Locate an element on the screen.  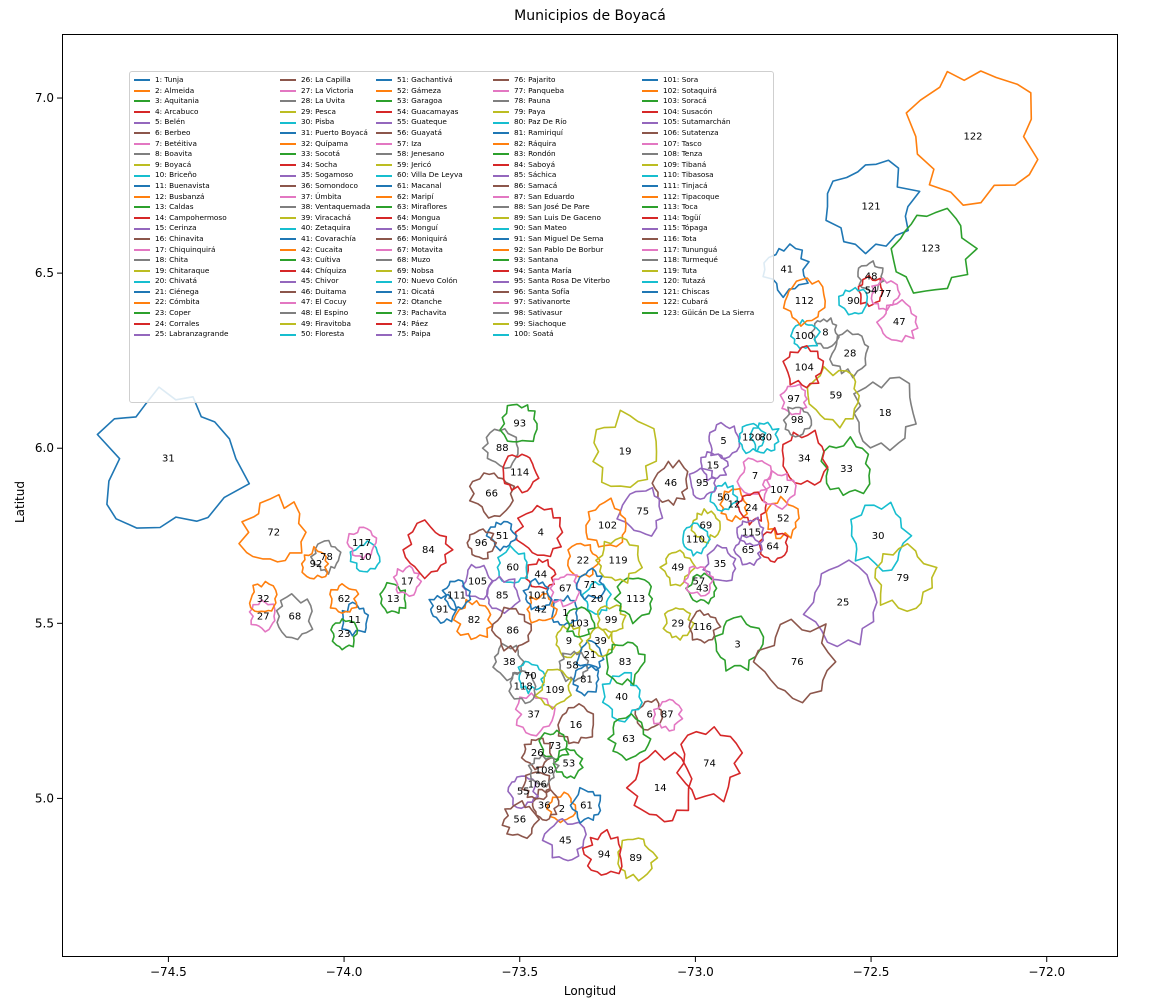
legend-label: 77: Panqueba is located at coordinates (539, 90).